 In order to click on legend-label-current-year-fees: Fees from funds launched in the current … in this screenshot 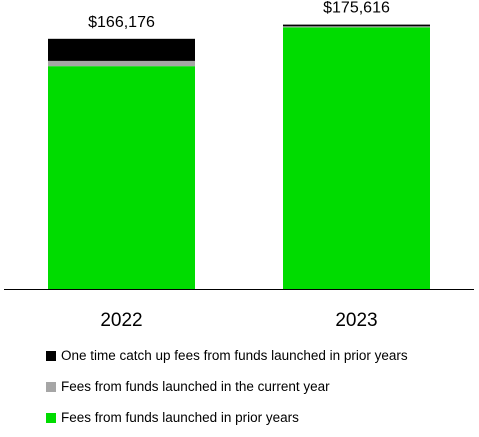, I will do `click(195, 386)`.